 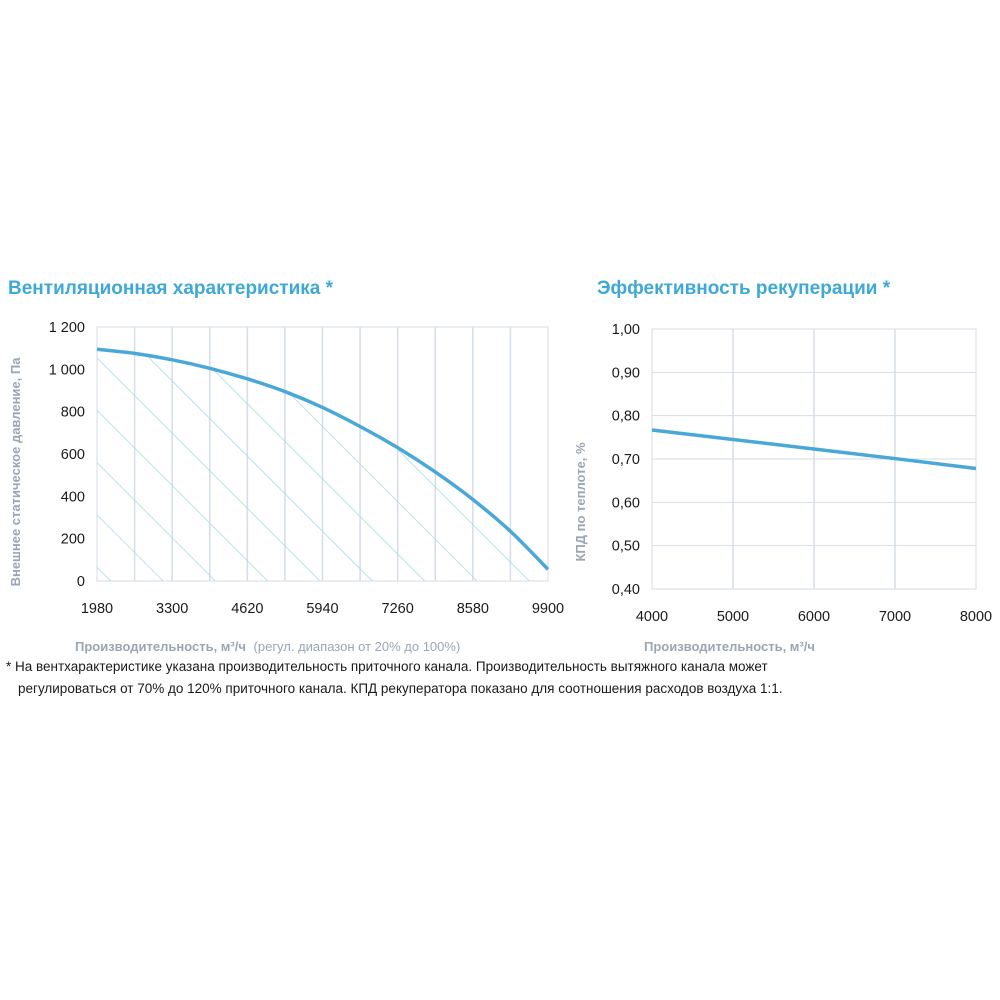 I want to click on chart2-y-tick-label: 0,40, so click(x=626, y=590).